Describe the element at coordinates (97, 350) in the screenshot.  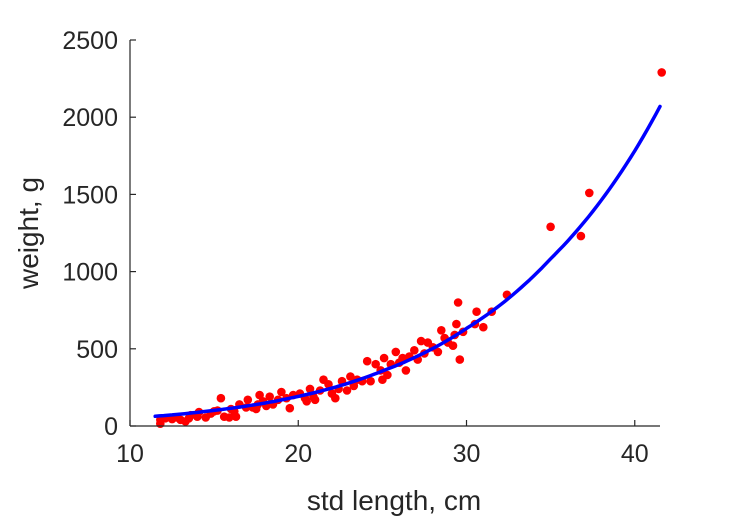
I see `y-tick-label: 500` at that location.